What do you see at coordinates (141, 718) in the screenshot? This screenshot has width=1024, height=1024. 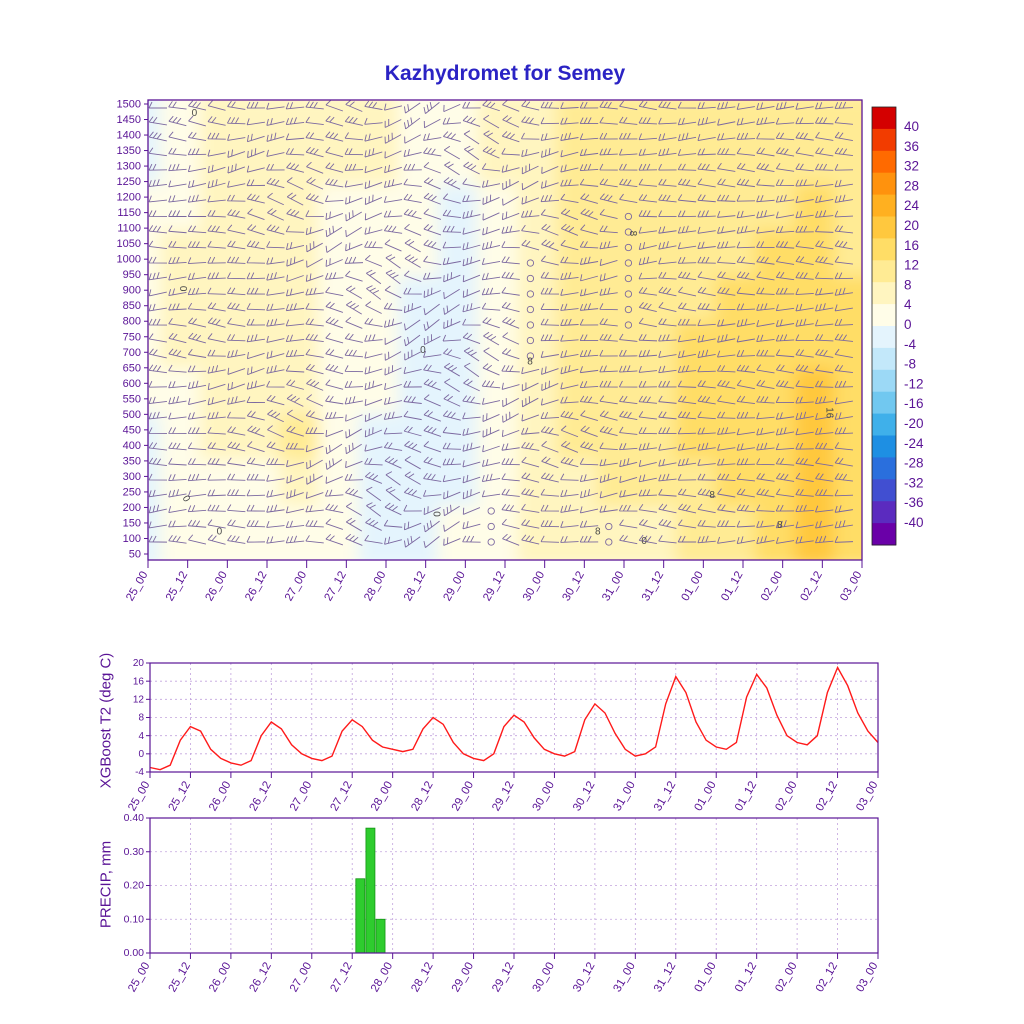 I see `y-tick-label: 8` at bounding box center [141, 718].